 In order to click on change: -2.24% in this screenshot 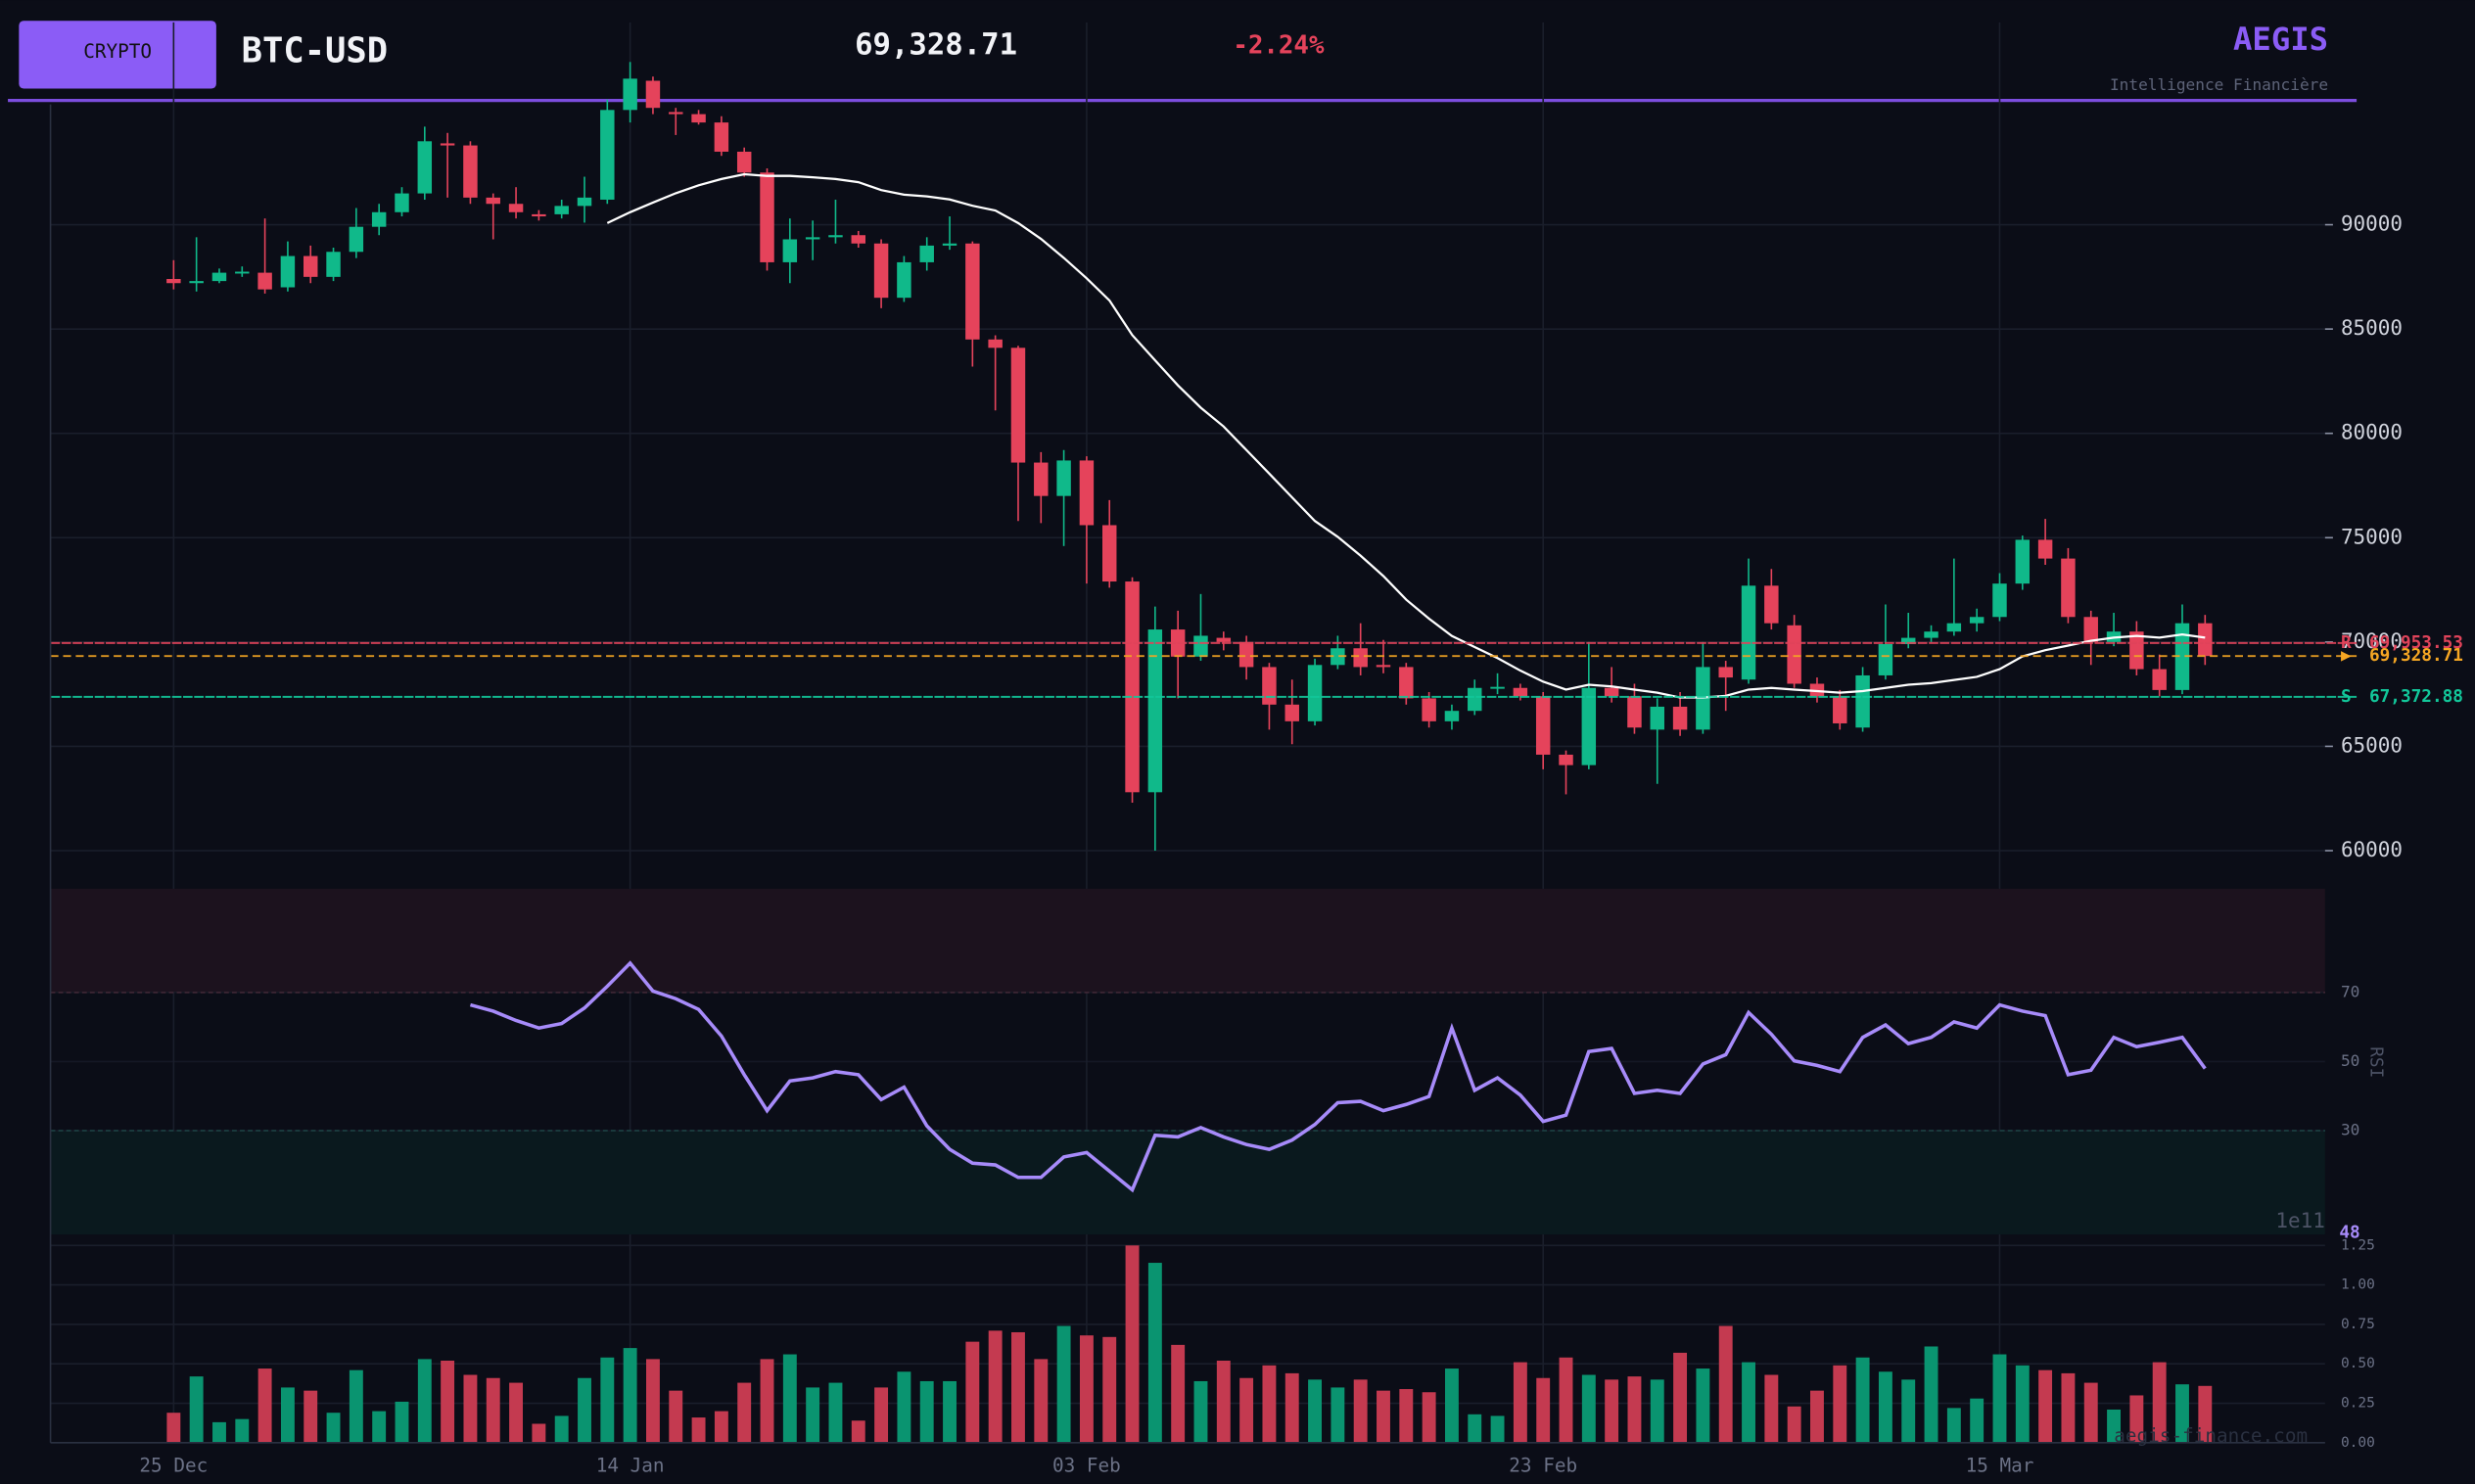, I will do `click(1279, 46)`.